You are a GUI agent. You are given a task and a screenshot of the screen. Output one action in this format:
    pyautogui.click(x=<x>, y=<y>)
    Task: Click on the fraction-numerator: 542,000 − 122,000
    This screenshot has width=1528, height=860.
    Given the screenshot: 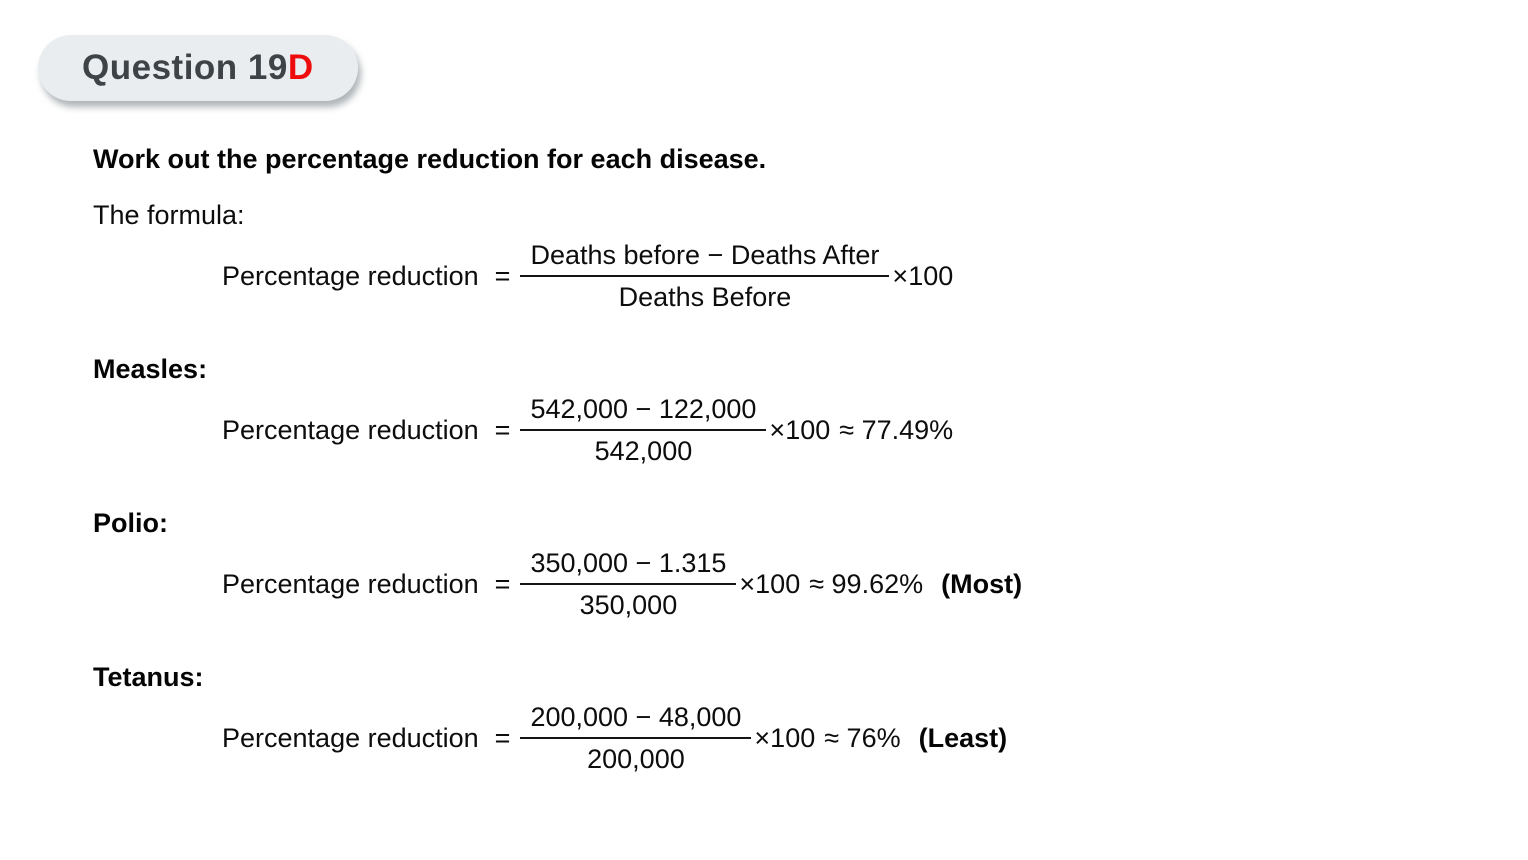 What is the action you would take?
    pyautogui.click(x=643, y=412)
    